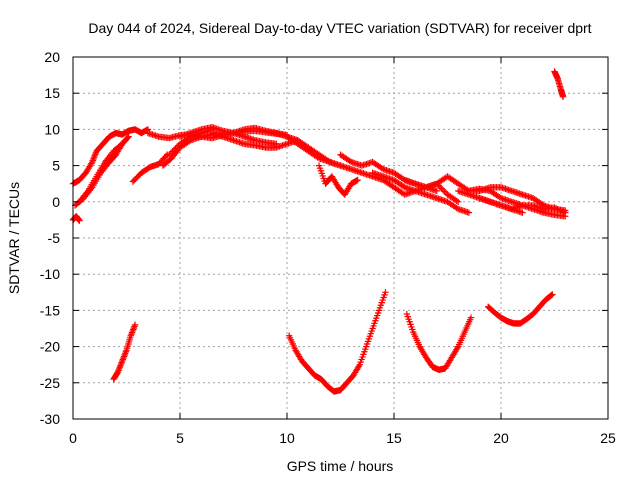 The height and width of the screenshot is (480, 640). What do you see at coordinates (501, 438) in the screenshot?
I see `x-tick-label: 20` at bounding box center [501, 438].